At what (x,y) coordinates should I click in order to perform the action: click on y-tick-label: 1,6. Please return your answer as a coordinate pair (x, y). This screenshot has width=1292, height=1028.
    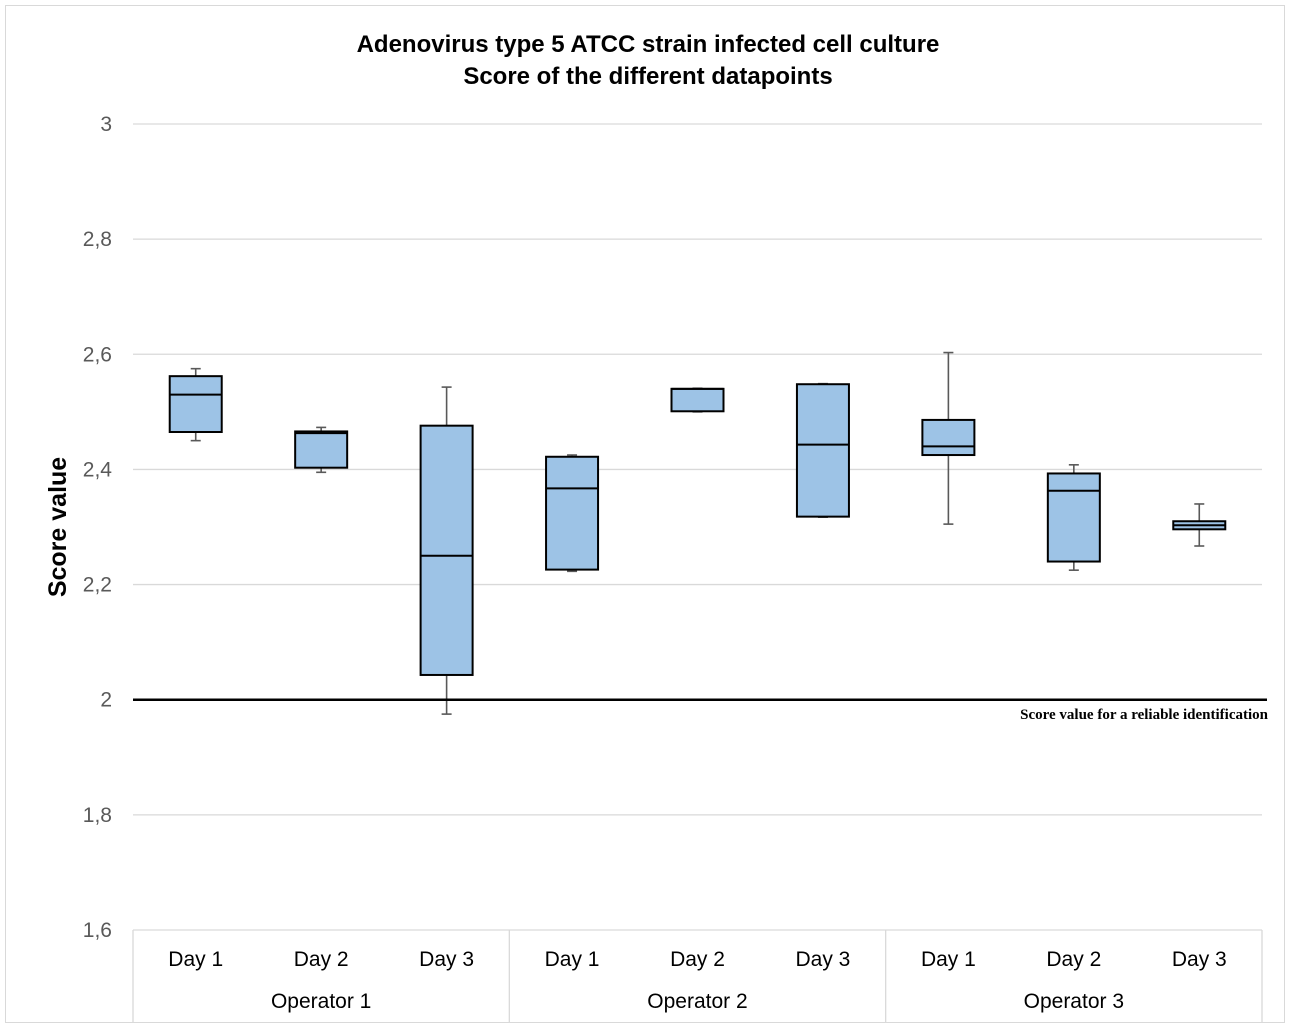
    Looking at the image, I should click on (97, 930).